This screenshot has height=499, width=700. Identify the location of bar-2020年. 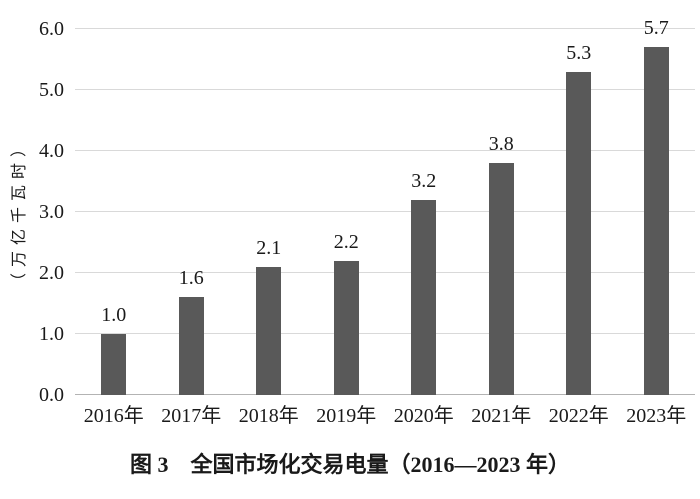
(424, 297).